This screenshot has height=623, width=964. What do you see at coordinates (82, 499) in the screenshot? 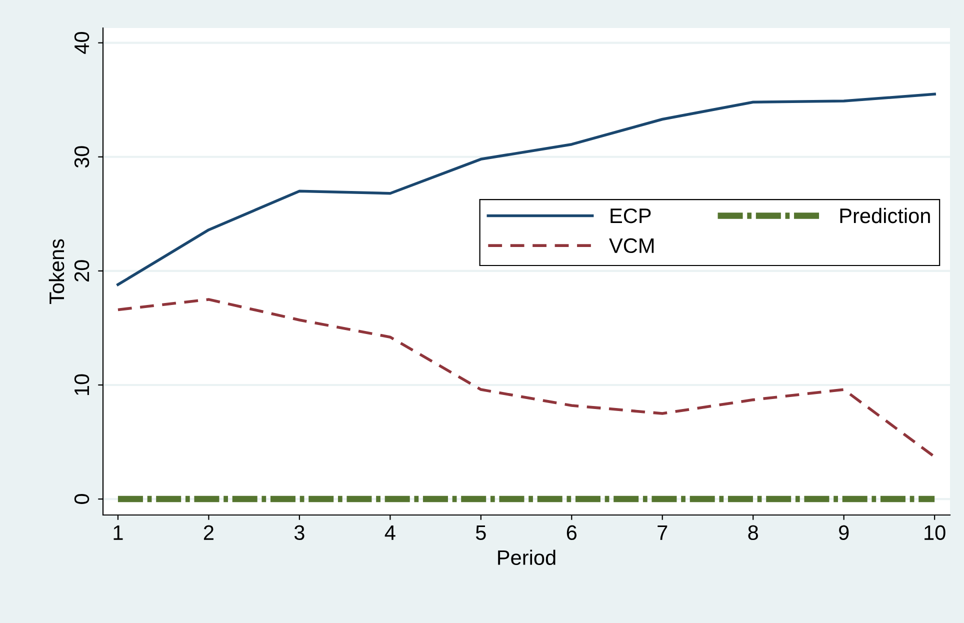
I see `y-tick-label: 0` at bounding box center [82, 499].